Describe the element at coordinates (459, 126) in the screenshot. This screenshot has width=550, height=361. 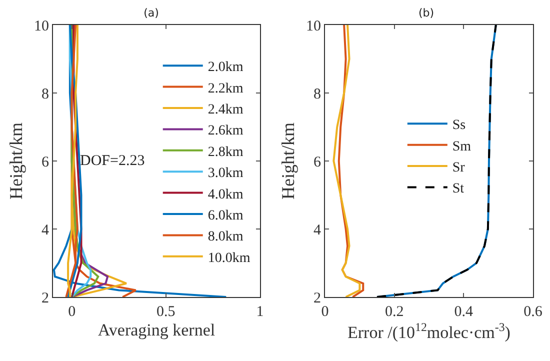
I see `legend-label: Ss` at that location.